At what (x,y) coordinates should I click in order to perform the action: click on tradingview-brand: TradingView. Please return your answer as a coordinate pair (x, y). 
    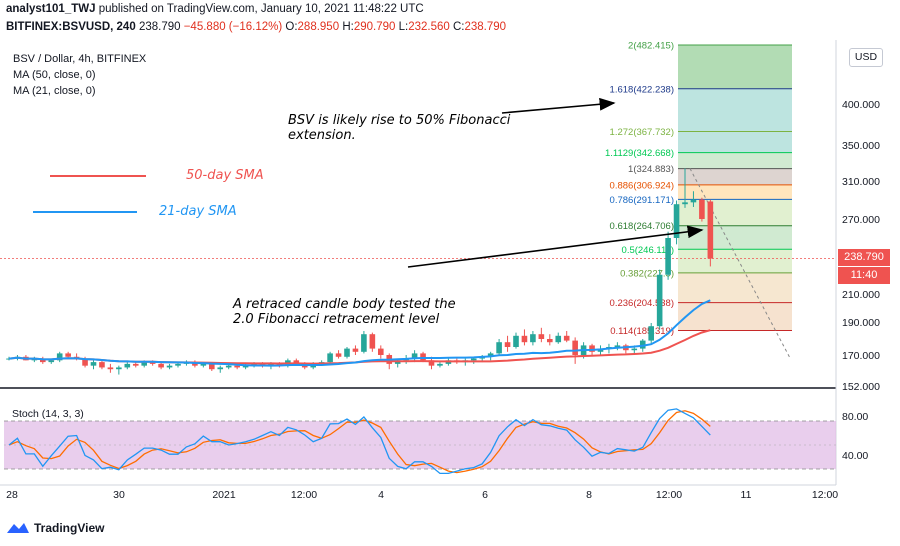
    Looking at the image, I should click on (69, 528).